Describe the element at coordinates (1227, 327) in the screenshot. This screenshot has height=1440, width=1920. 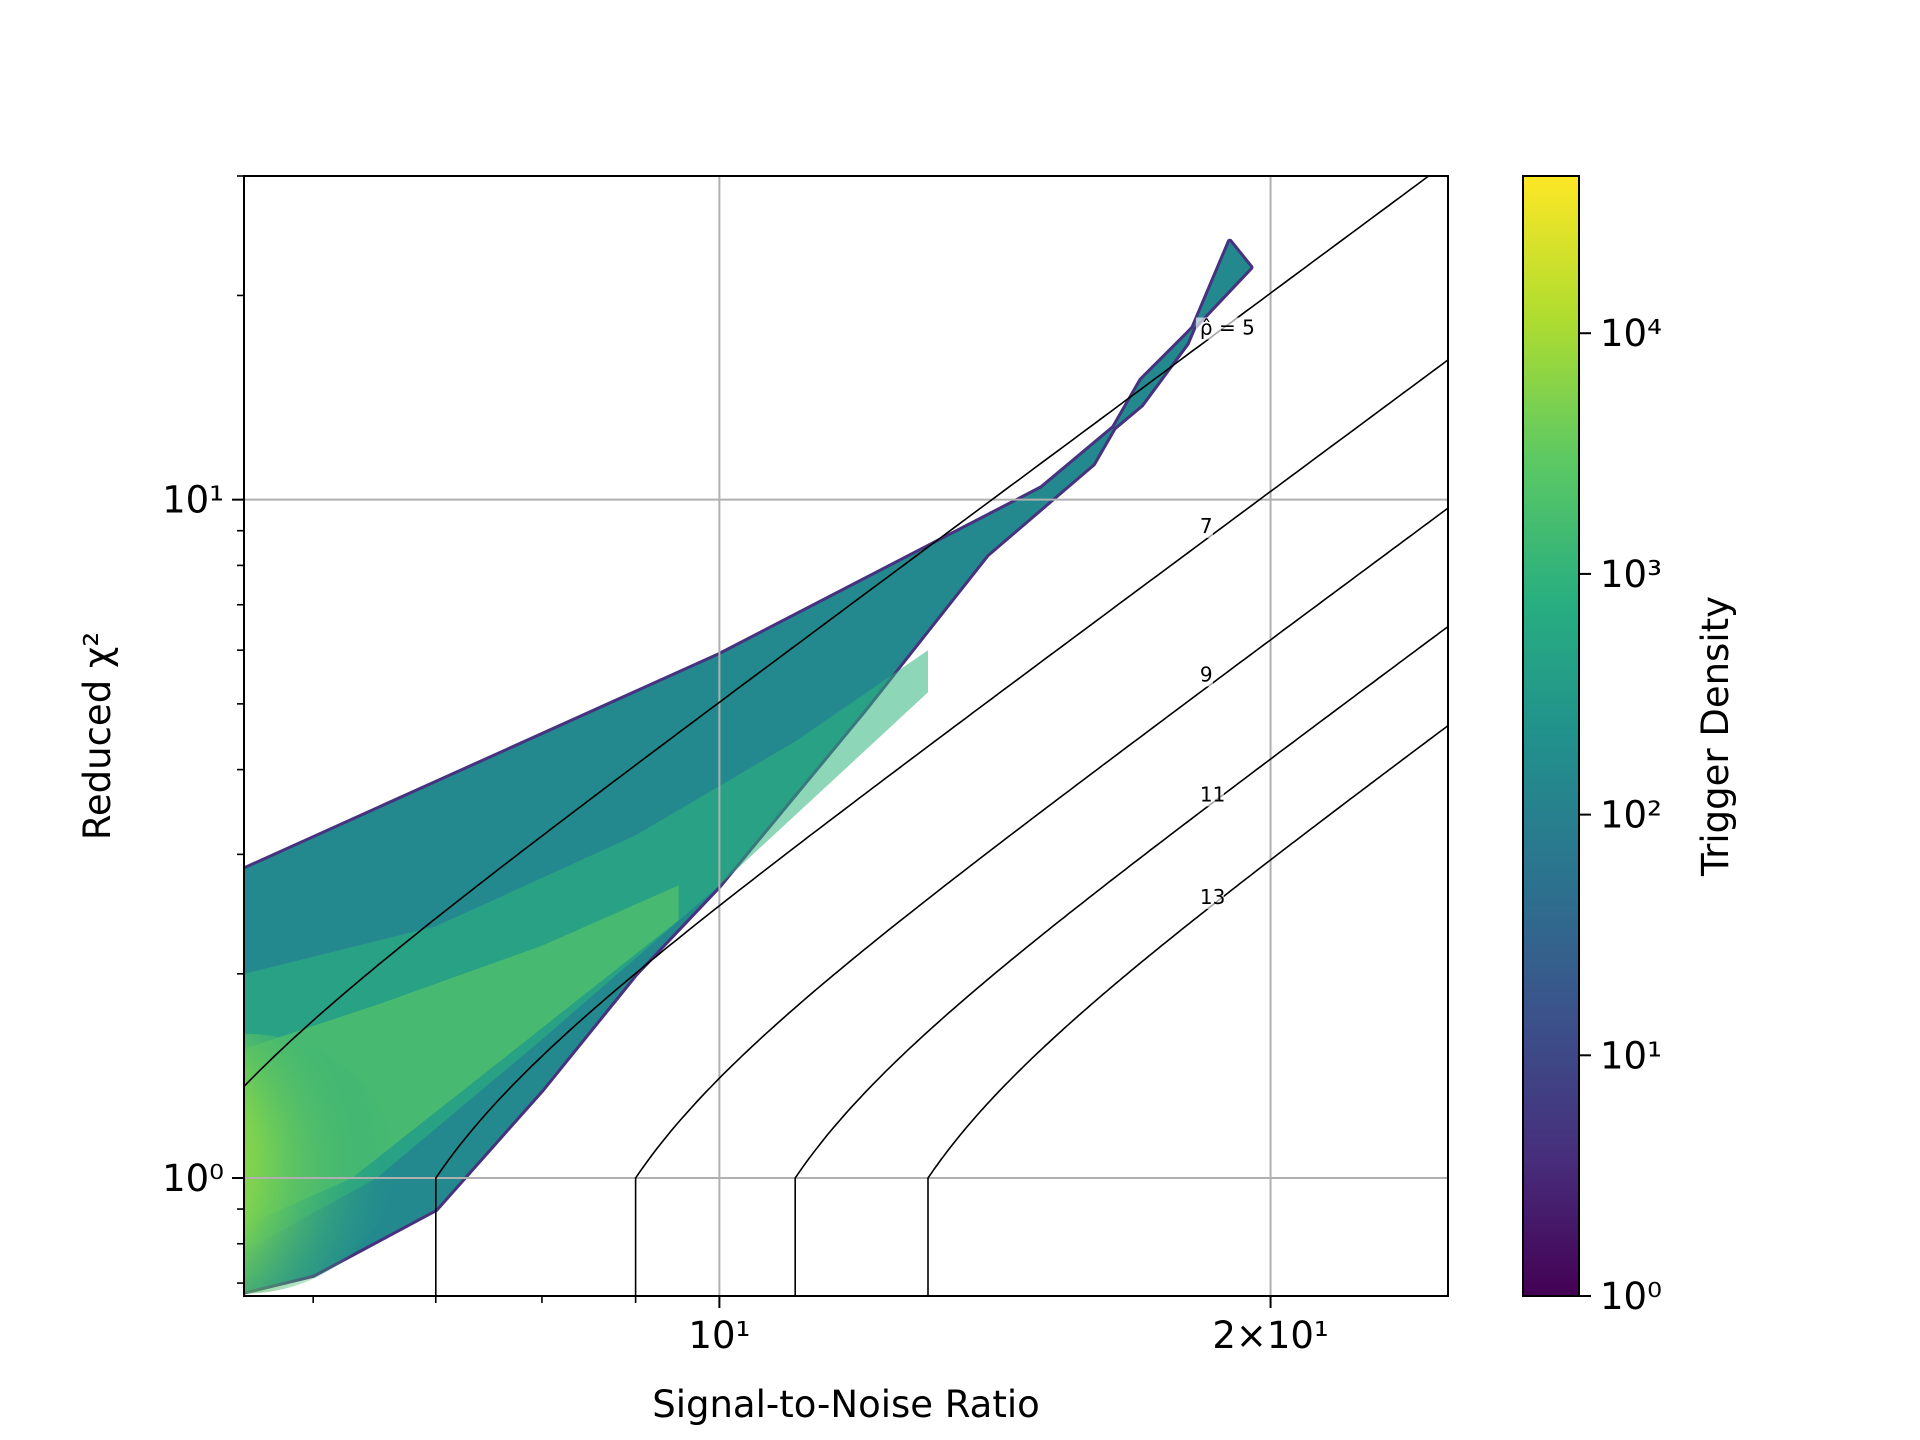
I see `contour-label: ρ̂ = 5` at that location.